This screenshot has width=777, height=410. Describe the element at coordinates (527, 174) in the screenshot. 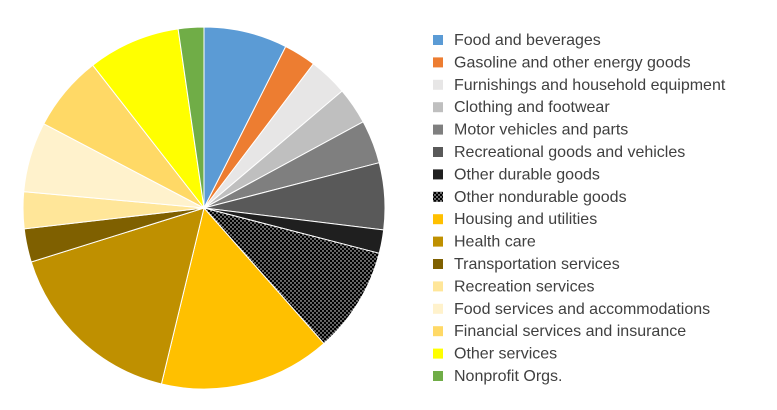

I see `legend-label-7: Other durable goods` at that location.